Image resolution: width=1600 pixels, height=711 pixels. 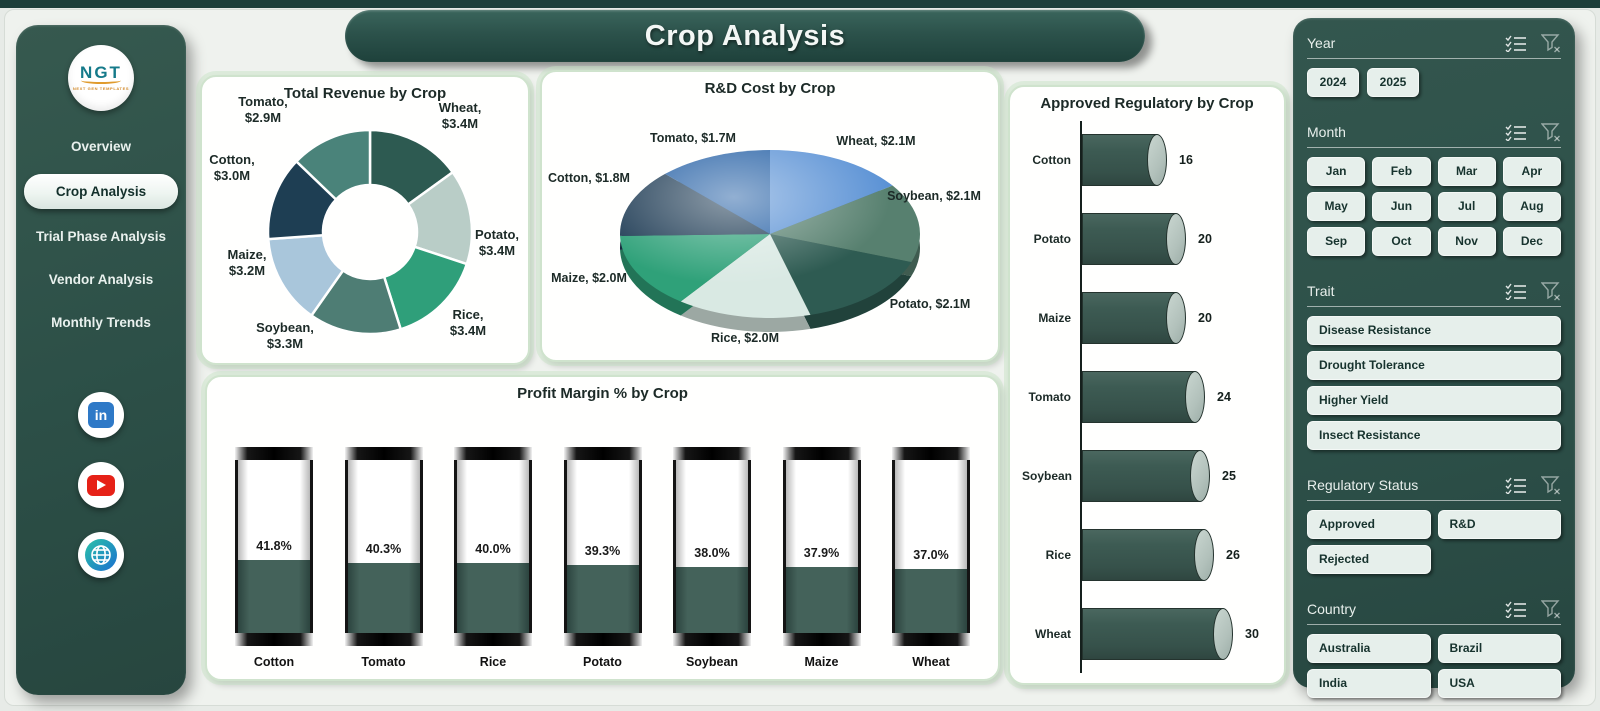 I want to click on battery-gauge: 41.8%, so click(x=274, y=546).